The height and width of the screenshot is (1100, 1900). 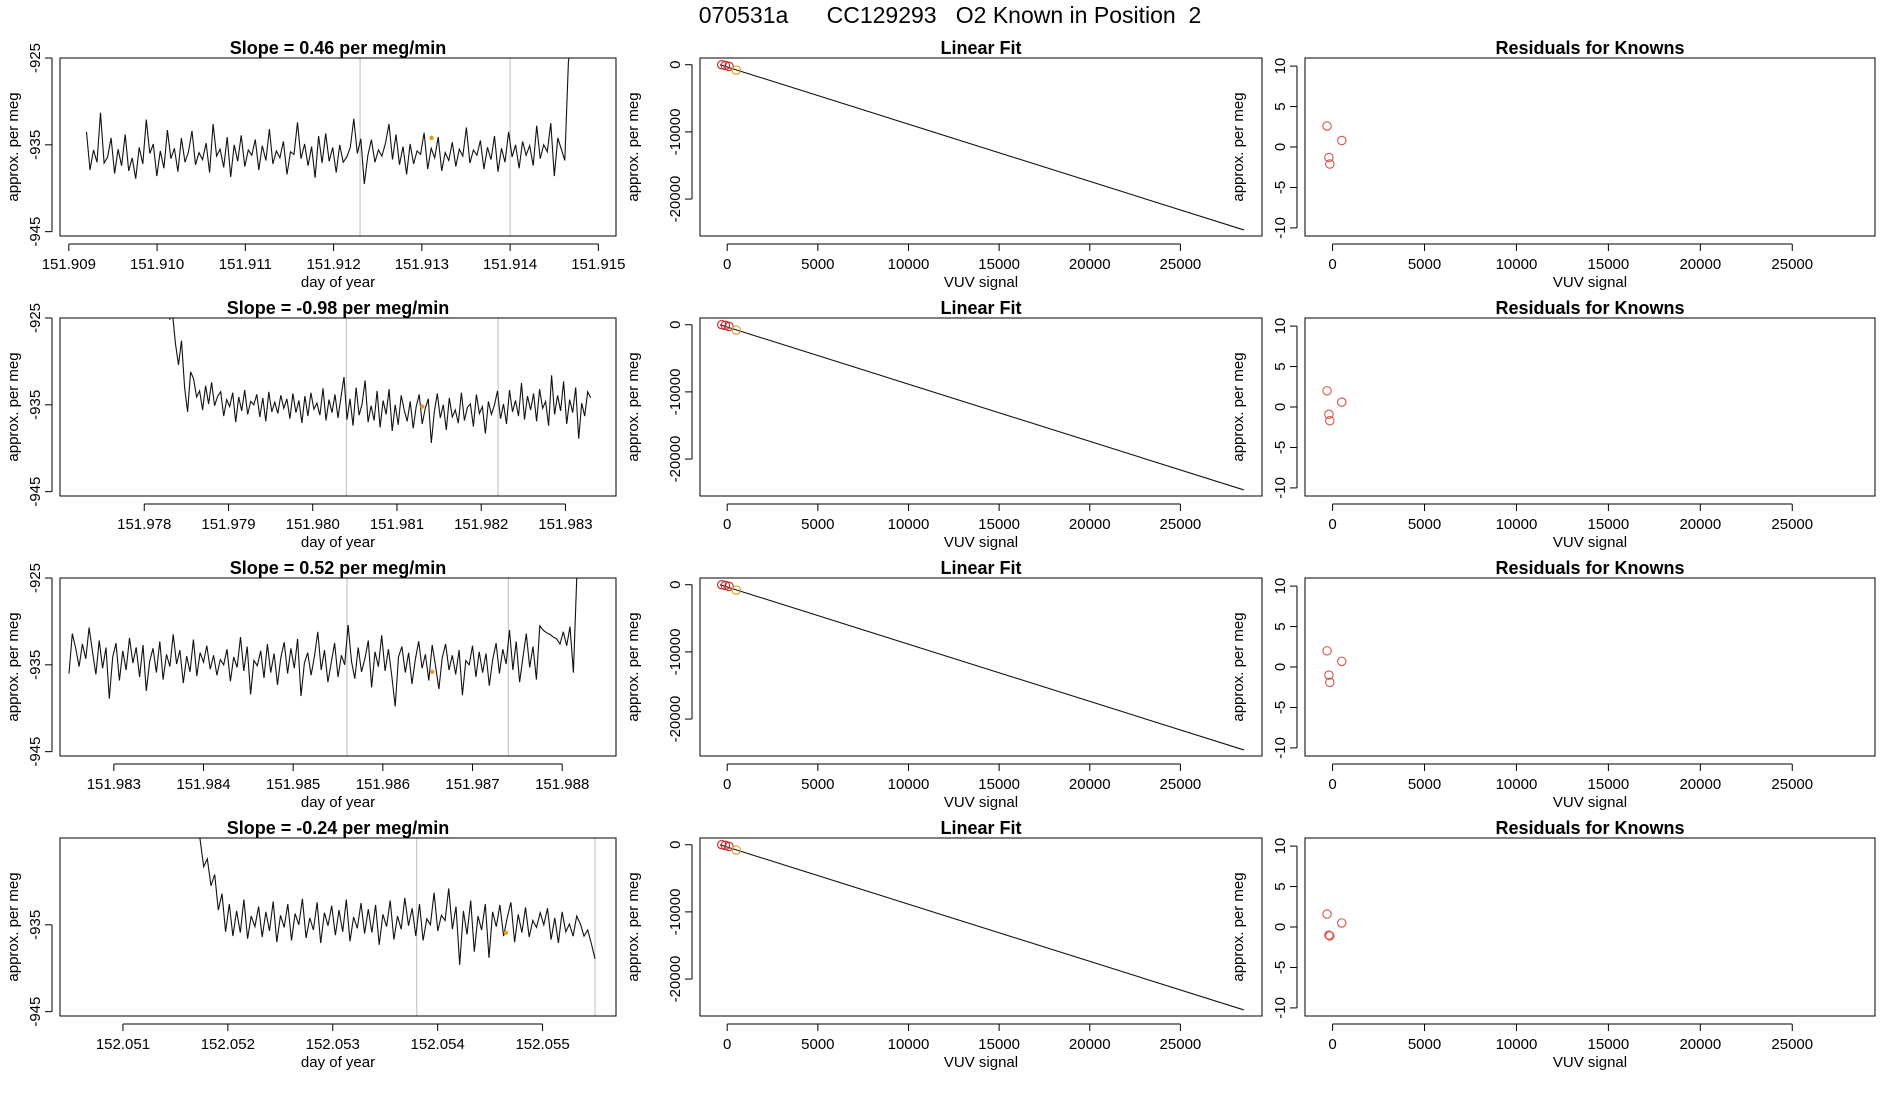 What do you see at coordinates (338, 828) in the screenshot?
I see `chart-title: Slope = -0.24 per meg/min` at bounding box center [338, 828].